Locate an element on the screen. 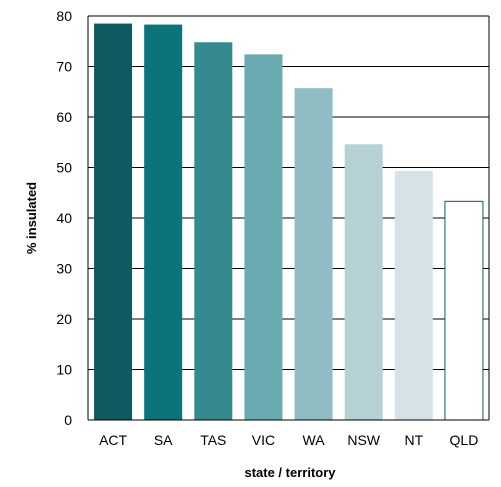  bar-nt is located at coordinates (413, 295).